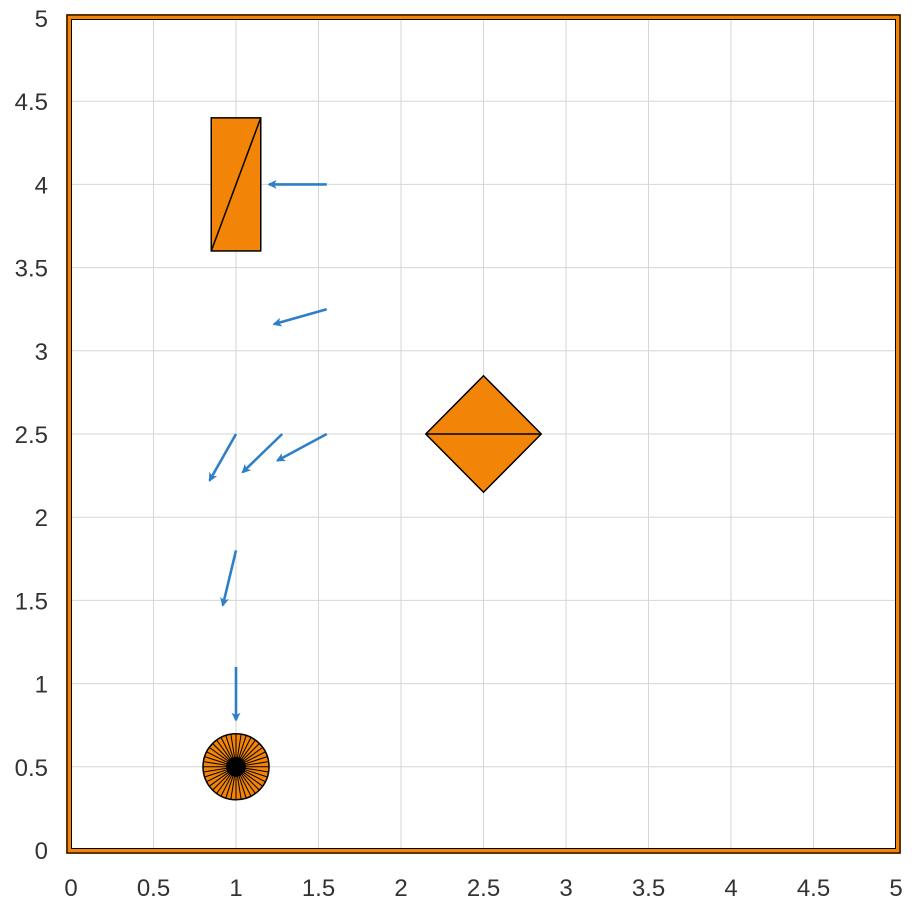 The image size is (921, 913). Describe the element at coordinates (41, 352) in the screenshot. I see `y-tick-label: 3` at that location.